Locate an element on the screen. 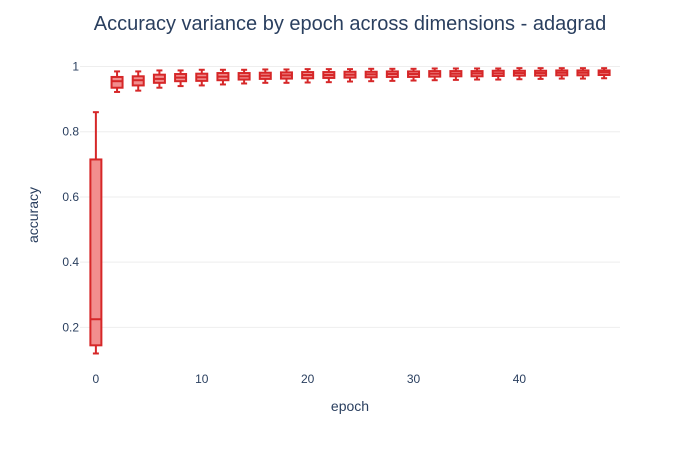  y-axis-title: accuracy is located at coordinates (33, 215).